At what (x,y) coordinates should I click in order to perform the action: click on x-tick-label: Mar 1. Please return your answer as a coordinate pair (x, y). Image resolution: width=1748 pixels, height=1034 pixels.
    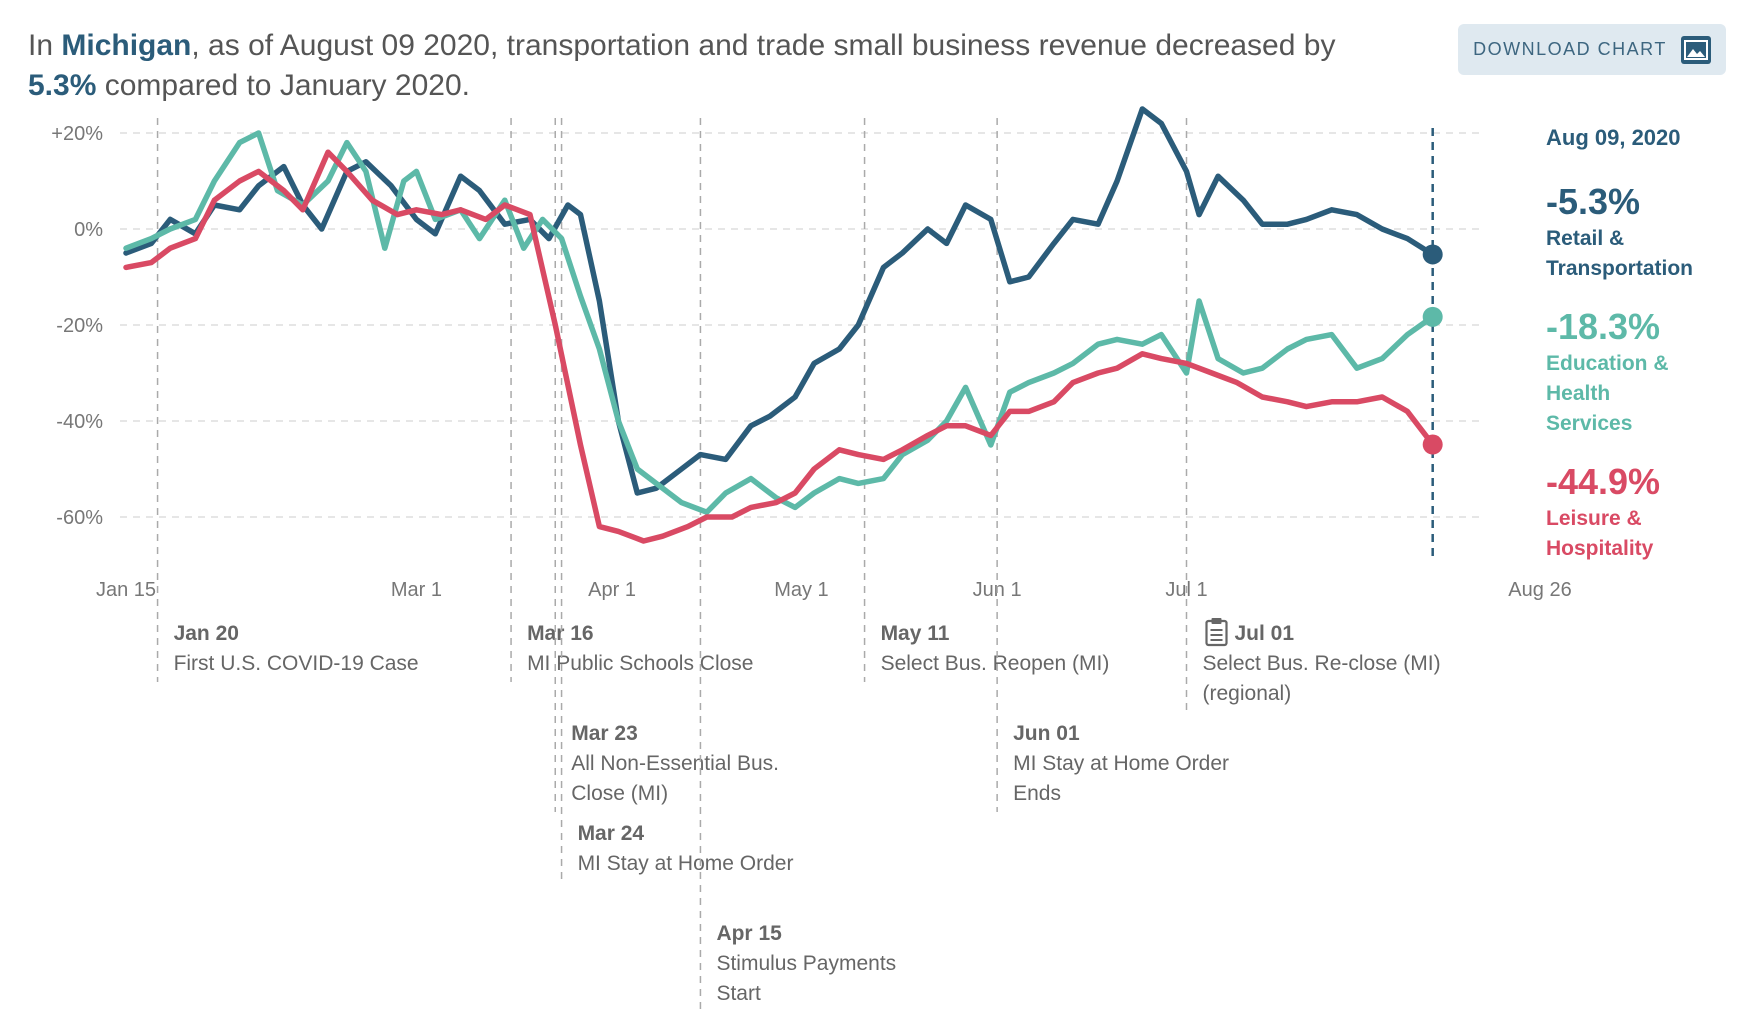
    Looking at the image, I should click on (416, 590).